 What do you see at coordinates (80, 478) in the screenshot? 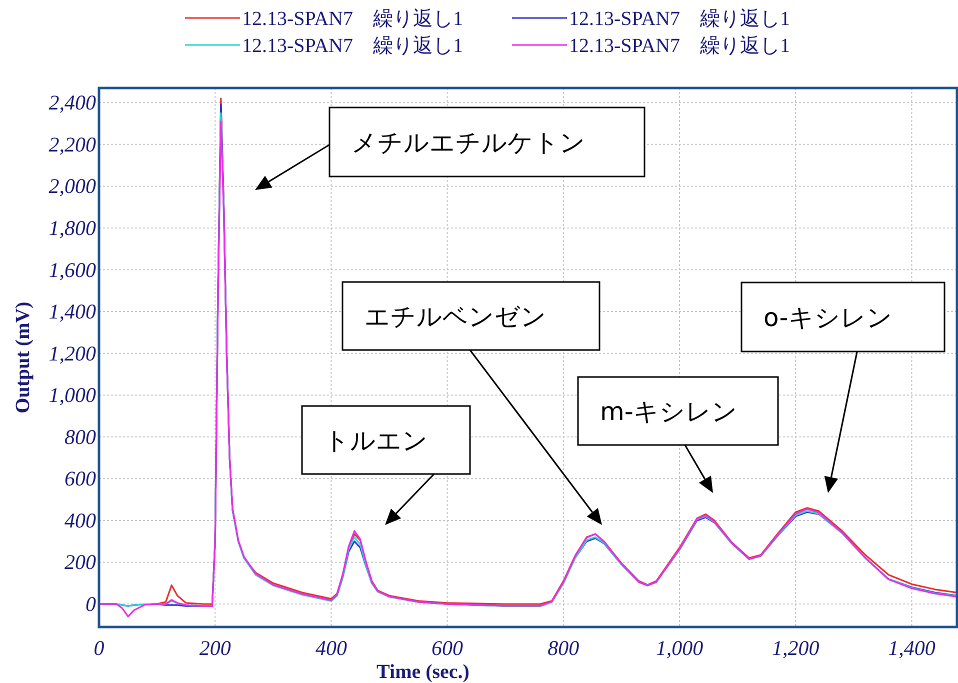
I see `y-tick-label: 600` at bounding box center [80, 478].